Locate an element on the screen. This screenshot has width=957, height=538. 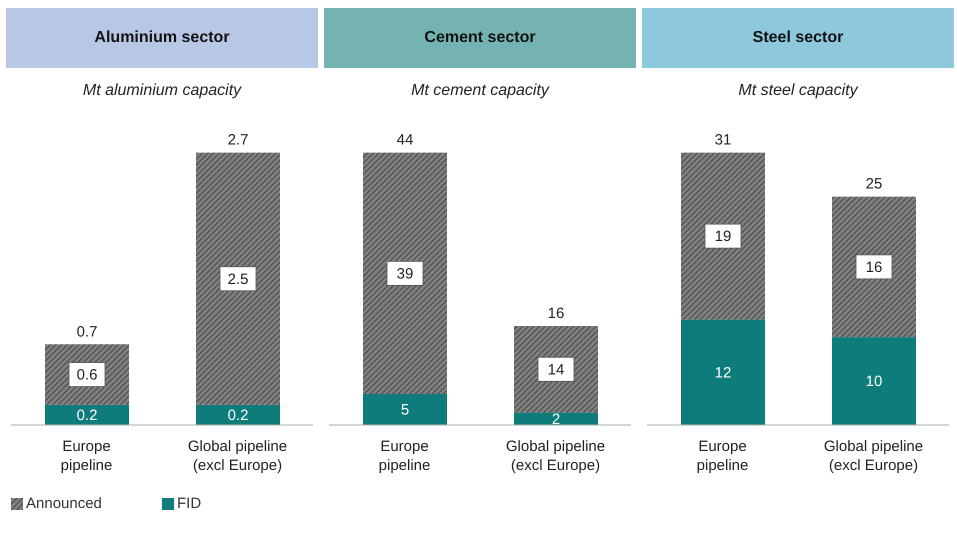
total-label: 25 is located at coordinates (874, 184).